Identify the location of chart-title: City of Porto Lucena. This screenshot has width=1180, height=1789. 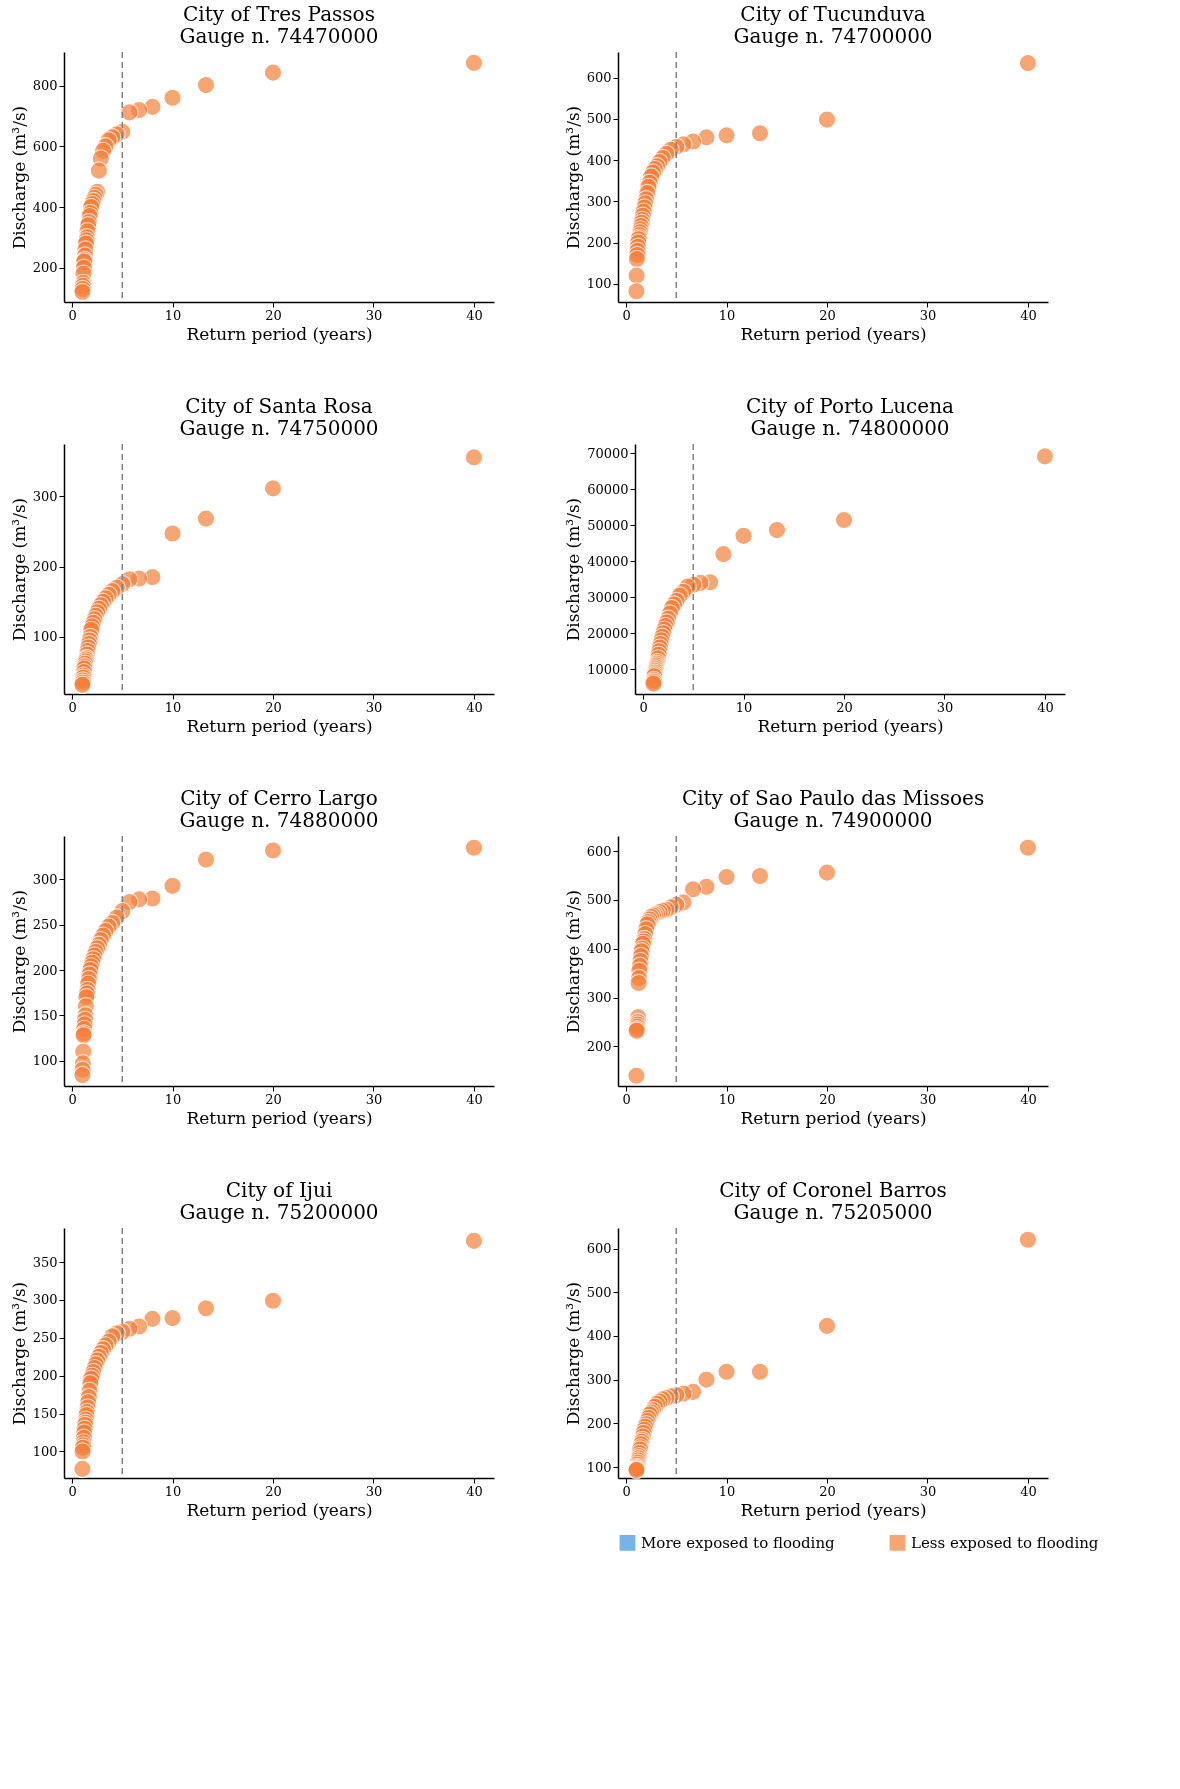
(850, 406).